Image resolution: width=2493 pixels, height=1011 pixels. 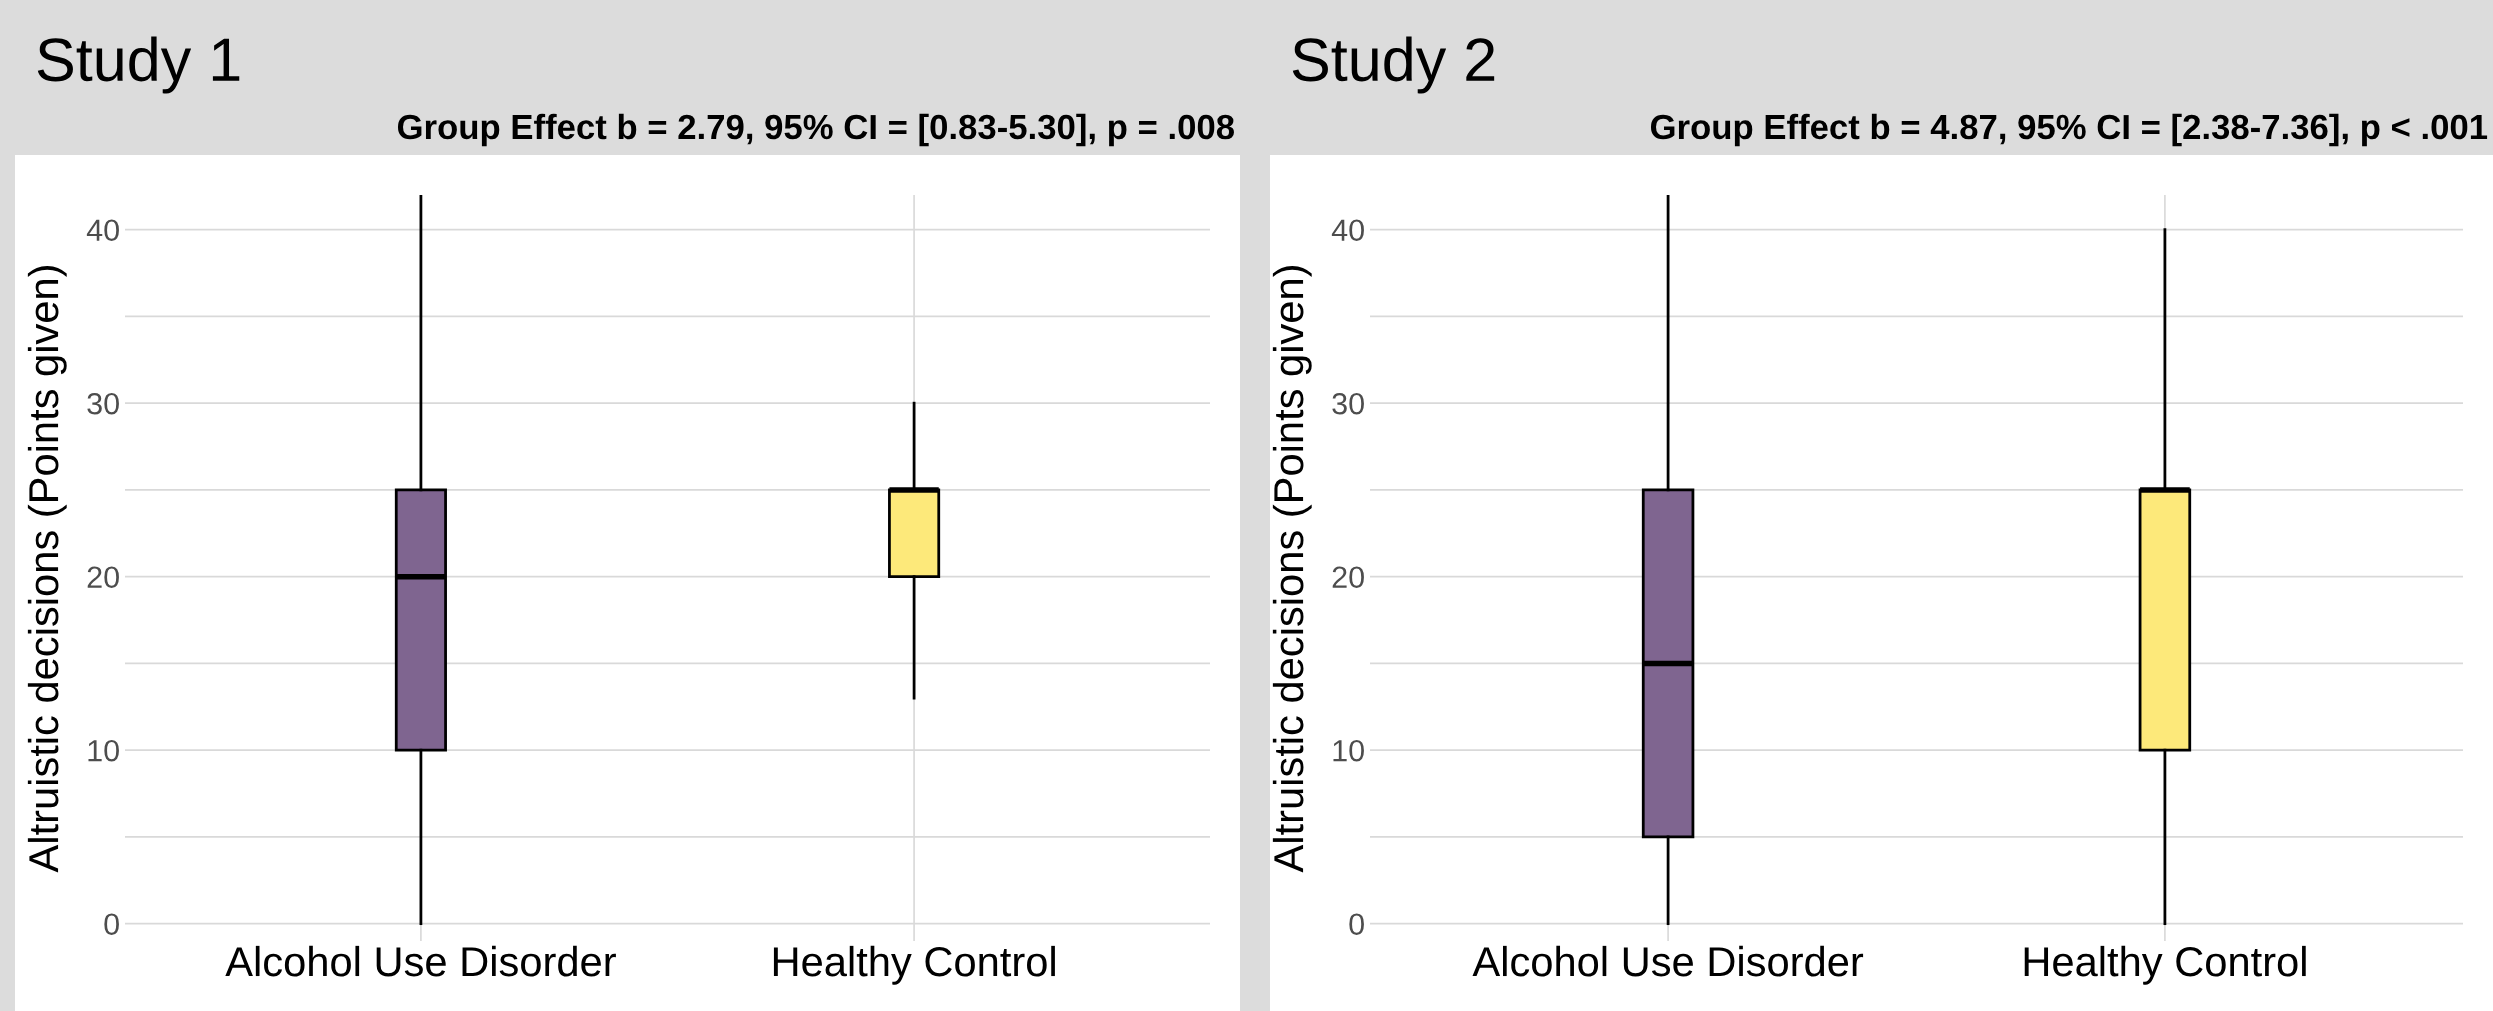 I want to click on chart-subtitle: Group Effect b = 2.79, 95% CI = [0.83-5.30], p = .008, so click(x=815, y=130).